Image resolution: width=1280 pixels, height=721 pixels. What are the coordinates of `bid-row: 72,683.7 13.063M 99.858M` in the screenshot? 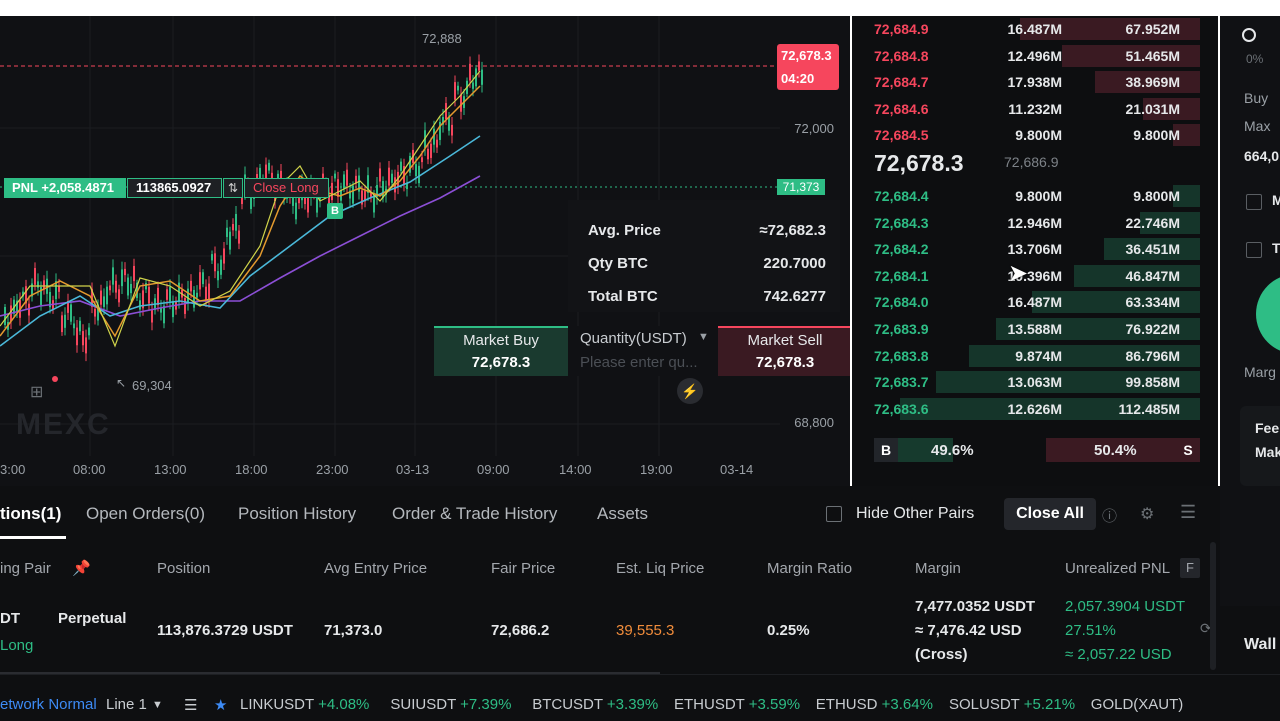 It's located at (1026, 382).